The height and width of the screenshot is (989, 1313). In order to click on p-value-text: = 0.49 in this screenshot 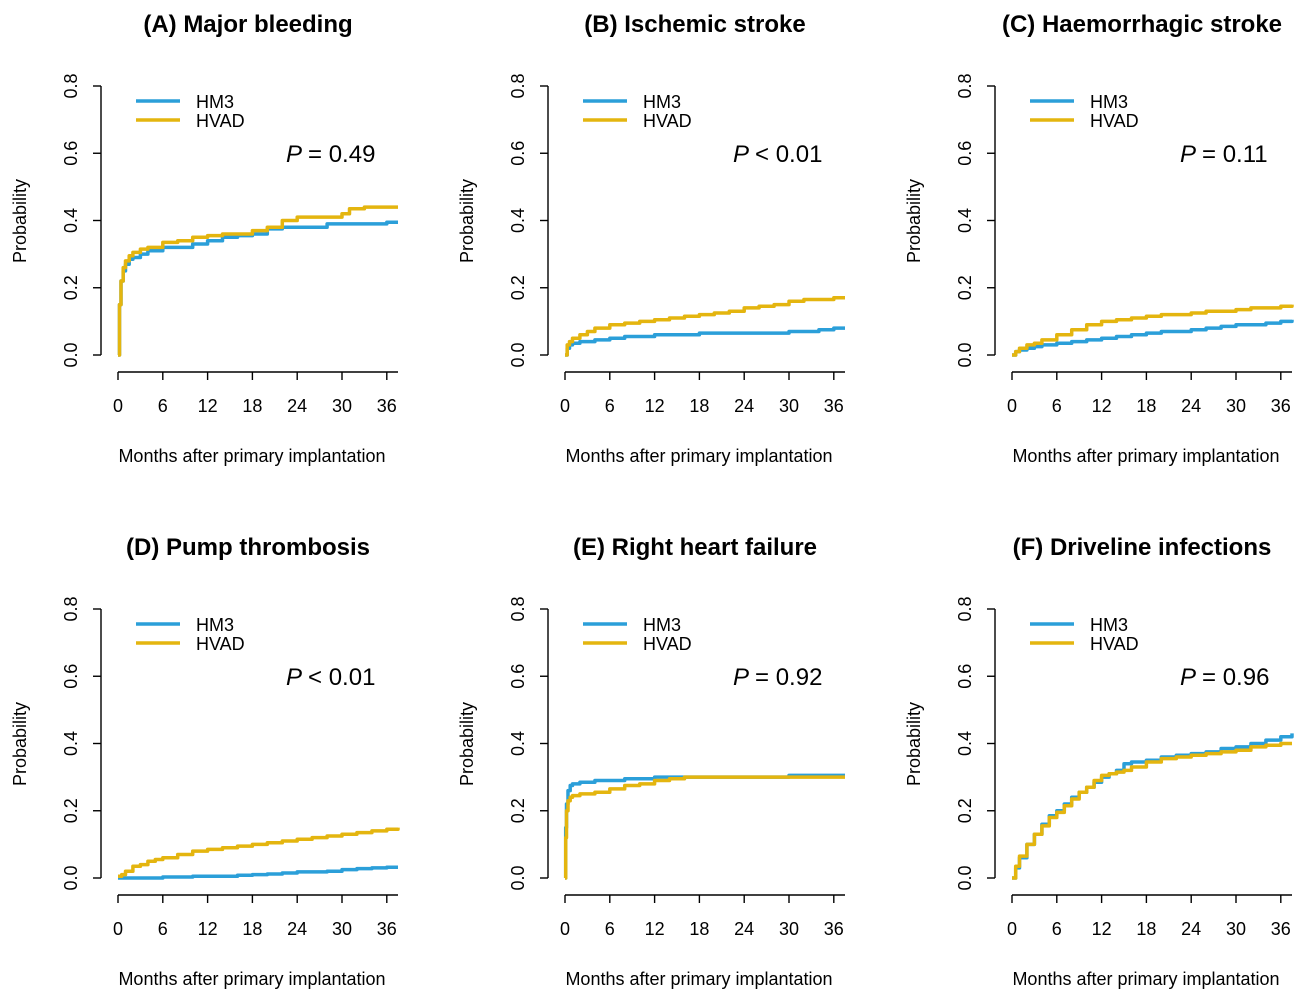, I will do `click(341, 154)`.